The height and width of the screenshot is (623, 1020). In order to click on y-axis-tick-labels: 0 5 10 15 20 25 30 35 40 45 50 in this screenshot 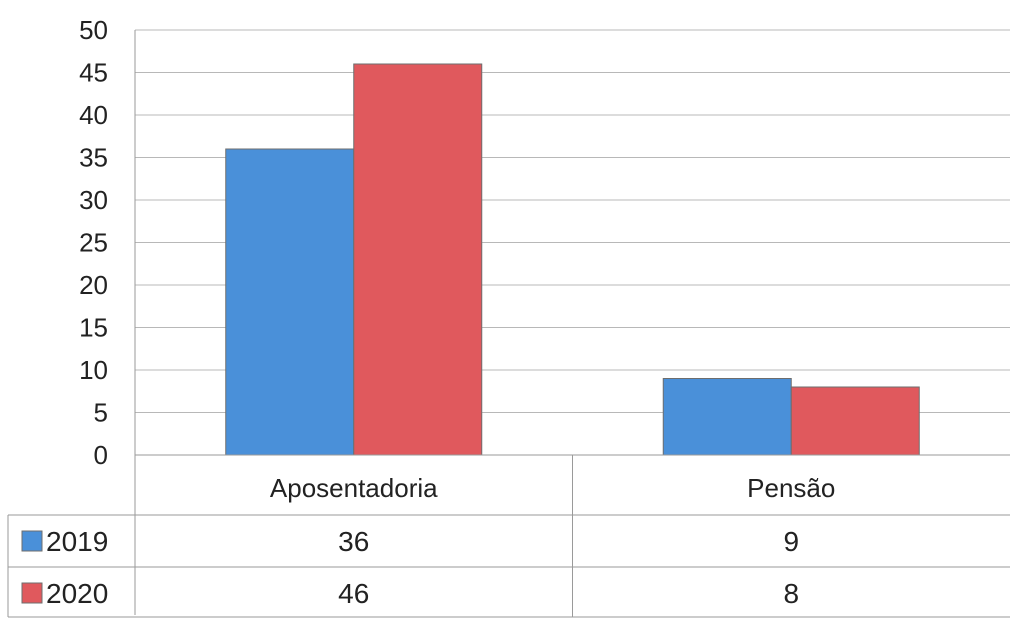, I will do `click(93, 242)`.